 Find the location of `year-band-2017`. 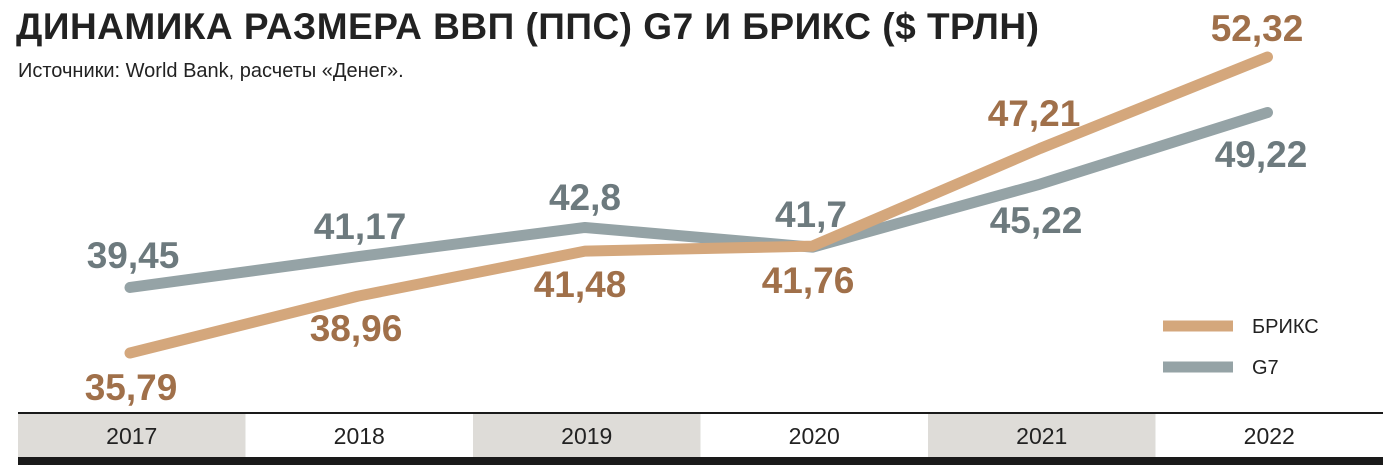

year-band-2017 is located at coordinates (132, 435).